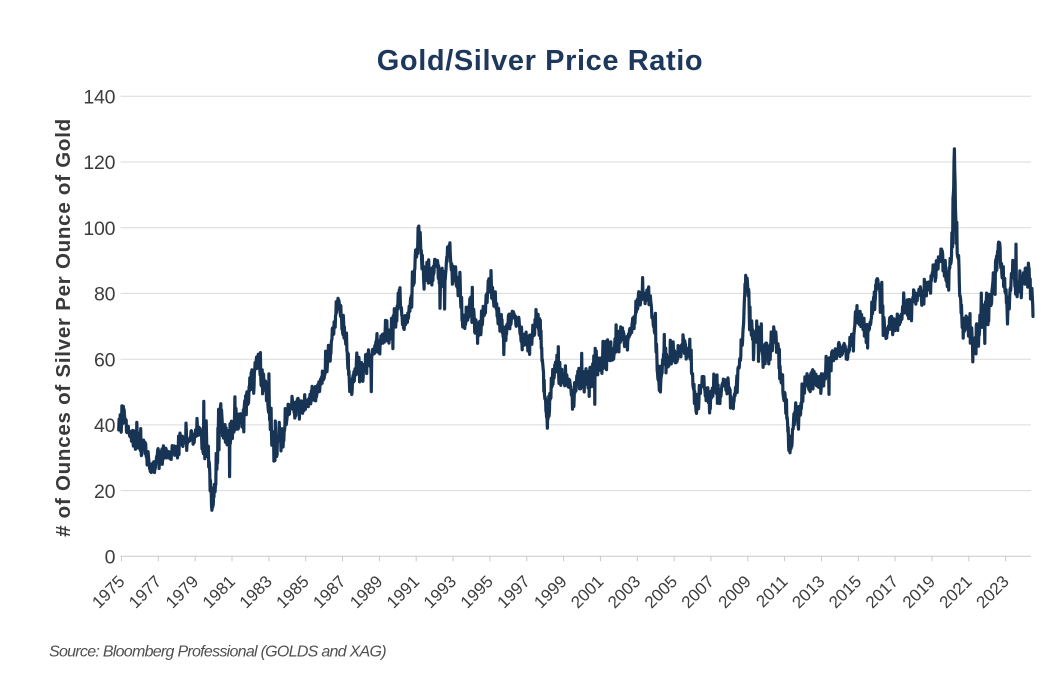  Describe the element at coordinates (540, 61) in the screenshot. I see `svg-text: Gold/Silver Price Ratio` at that location.